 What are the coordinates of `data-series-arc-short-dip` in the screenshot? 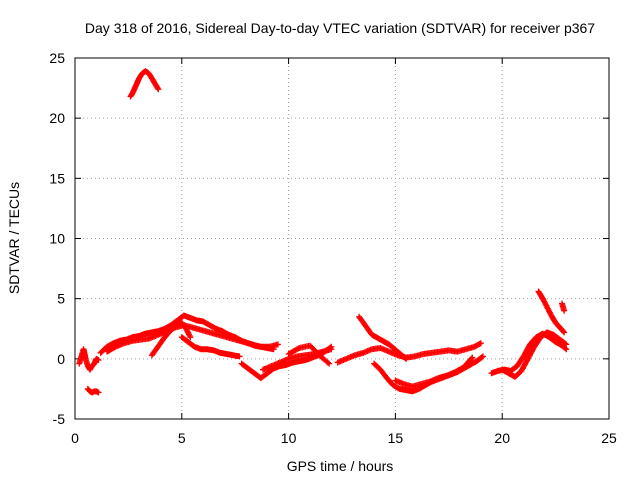 It's located at (93, 390).